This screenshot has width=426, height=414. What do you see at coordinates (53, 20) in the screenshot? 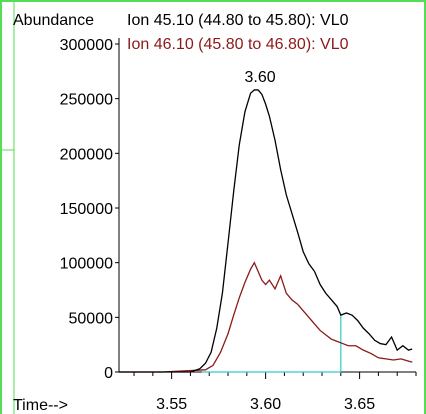
I see `y-axis-title: Abundance` at bounding box center [53, 20].